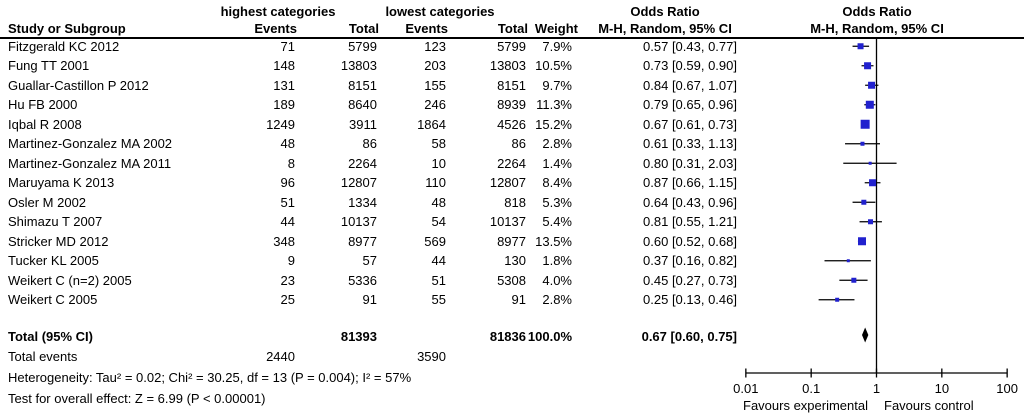 The width and height of the screenshot is (1024, 420). I want to click on total-highest-value: 8640, so click(362, 104).